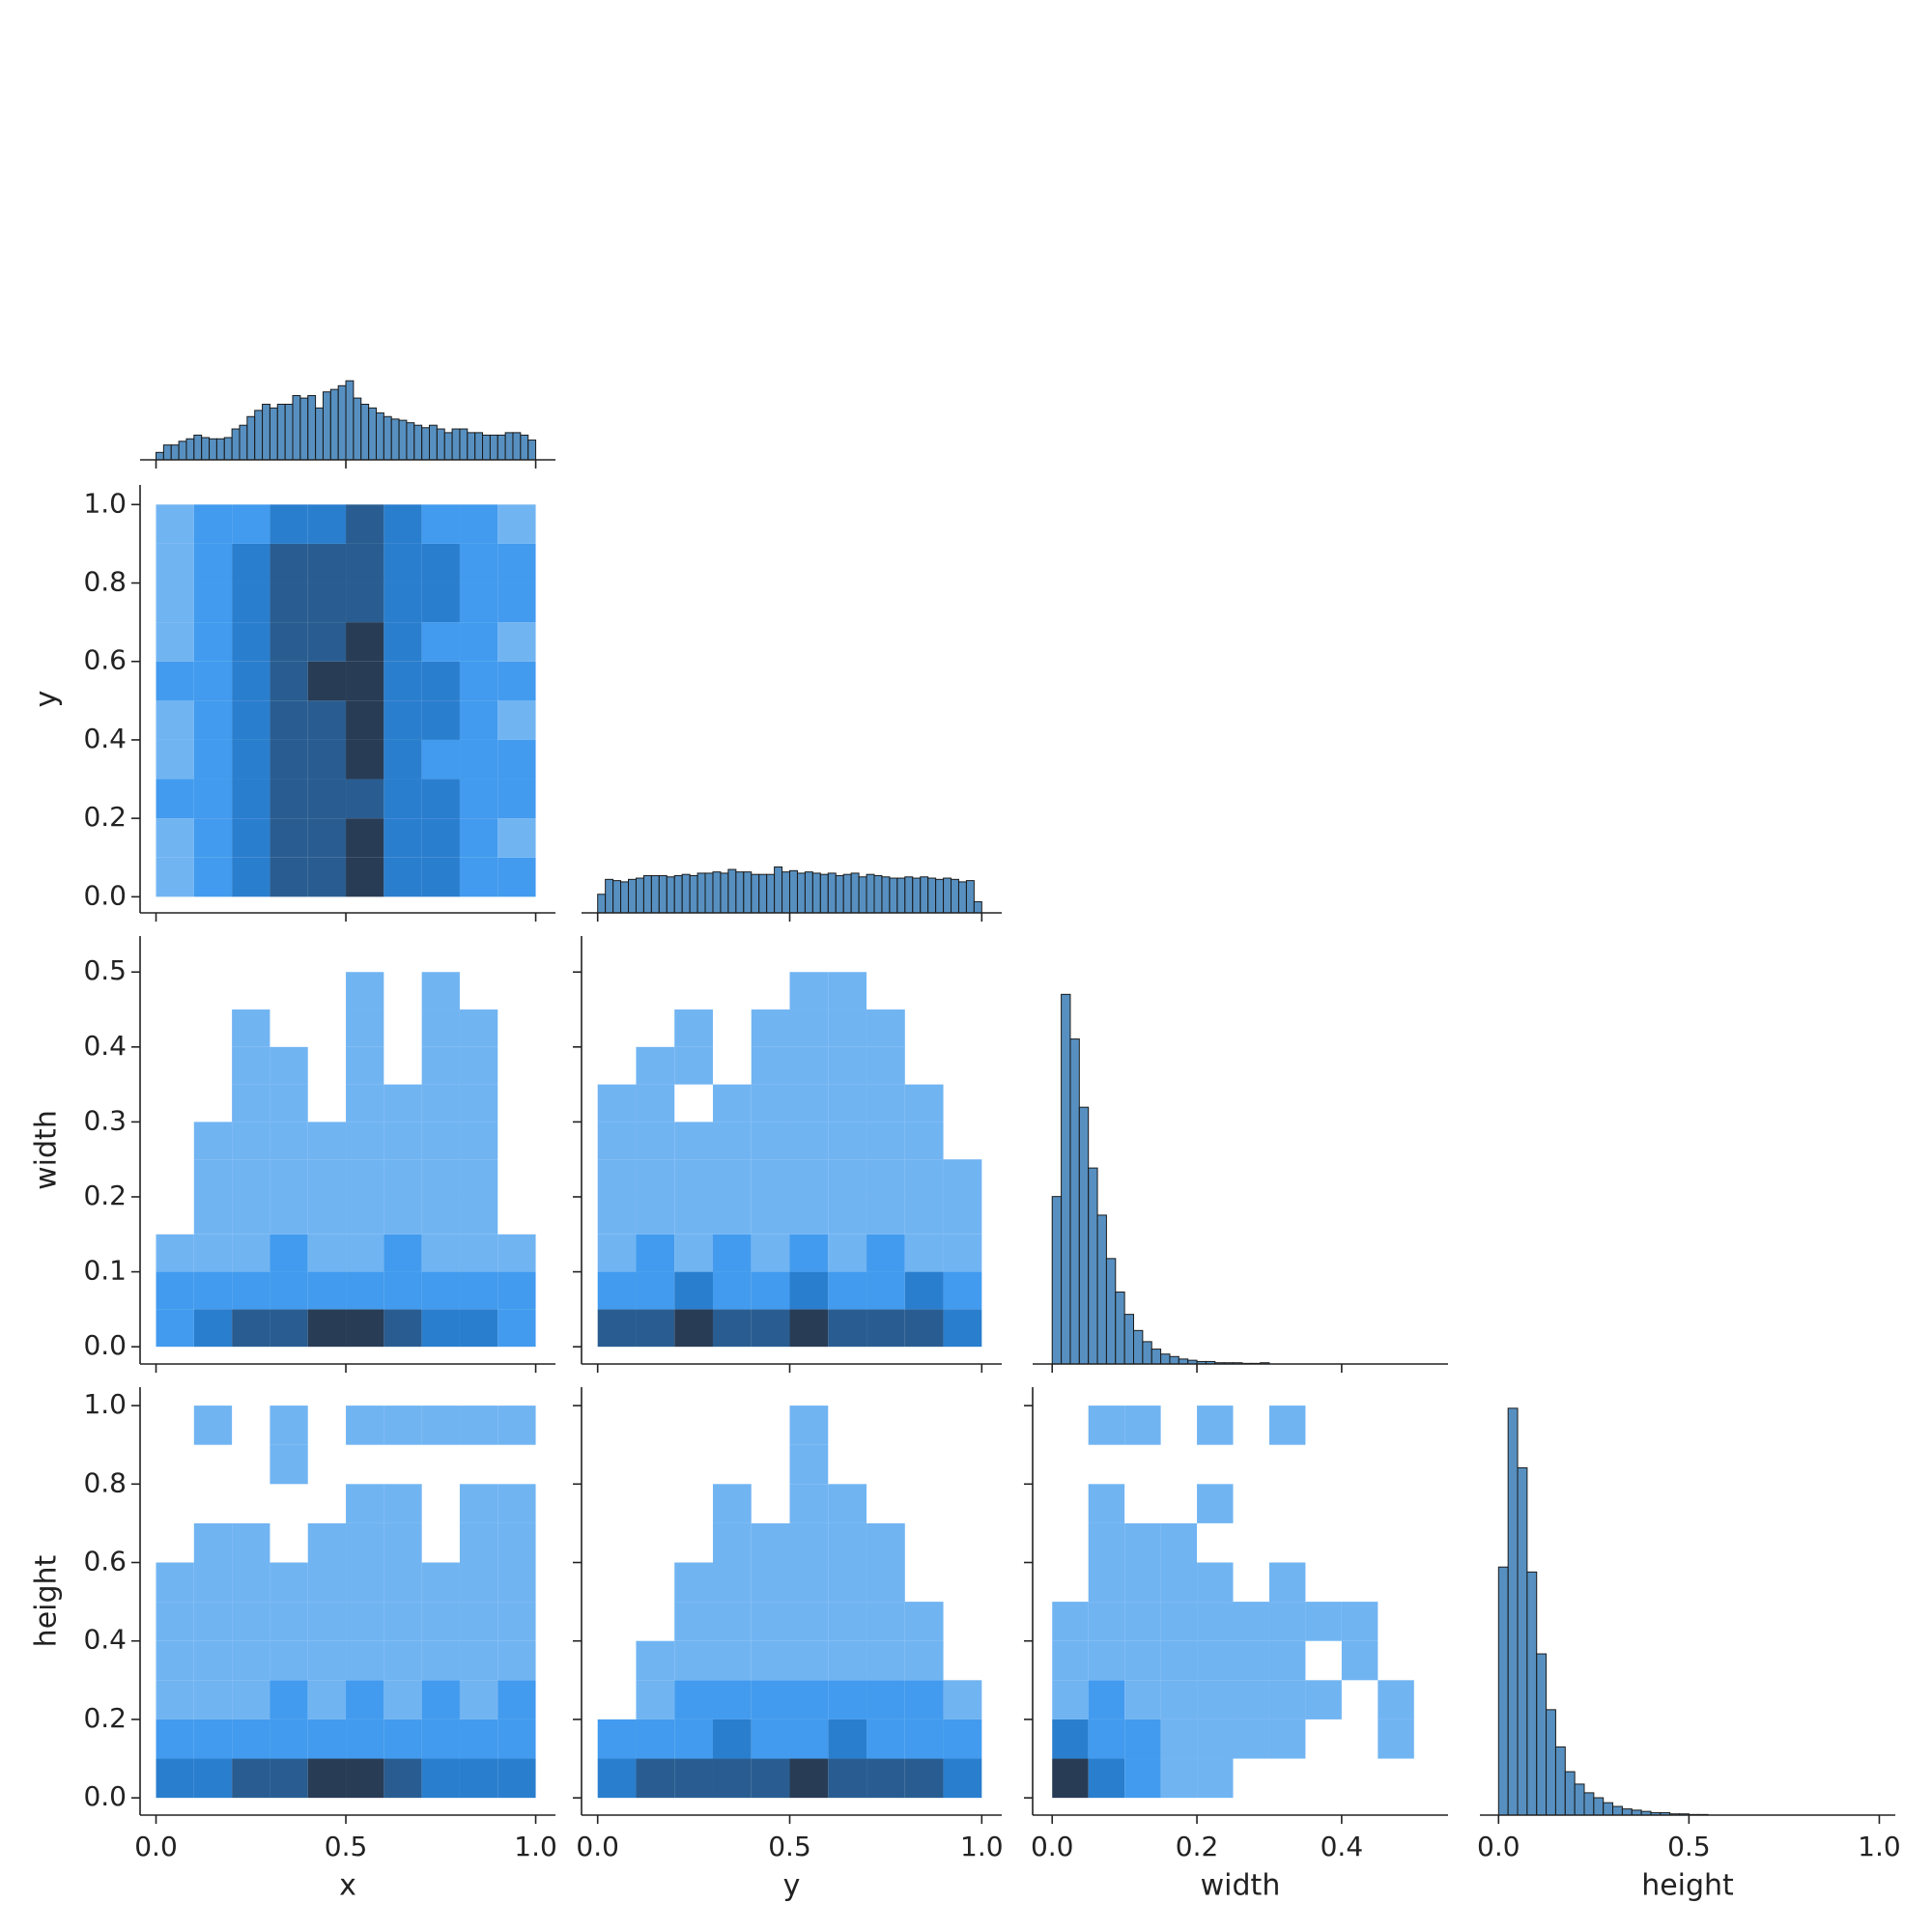  I want to click on y-tick-label: 0.0, so click(105, 1345).